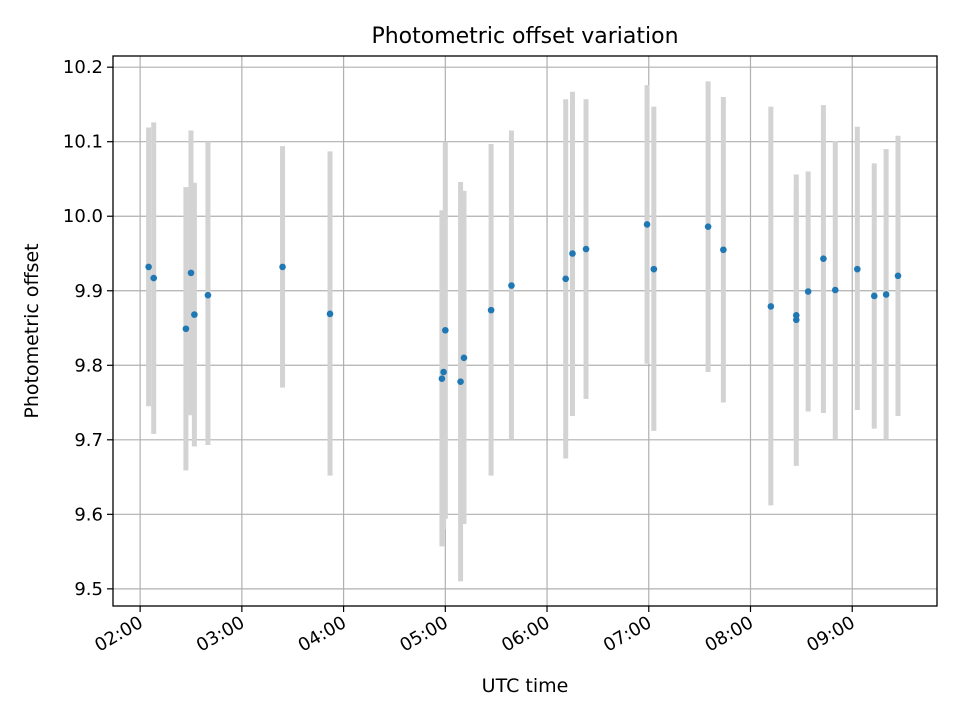 Image resolution: width=960 pixels, height=724 pixels. Describe the element at coordinates (88, 365) in the screenshot. I see `y-tick-label: 9.8` at that location.